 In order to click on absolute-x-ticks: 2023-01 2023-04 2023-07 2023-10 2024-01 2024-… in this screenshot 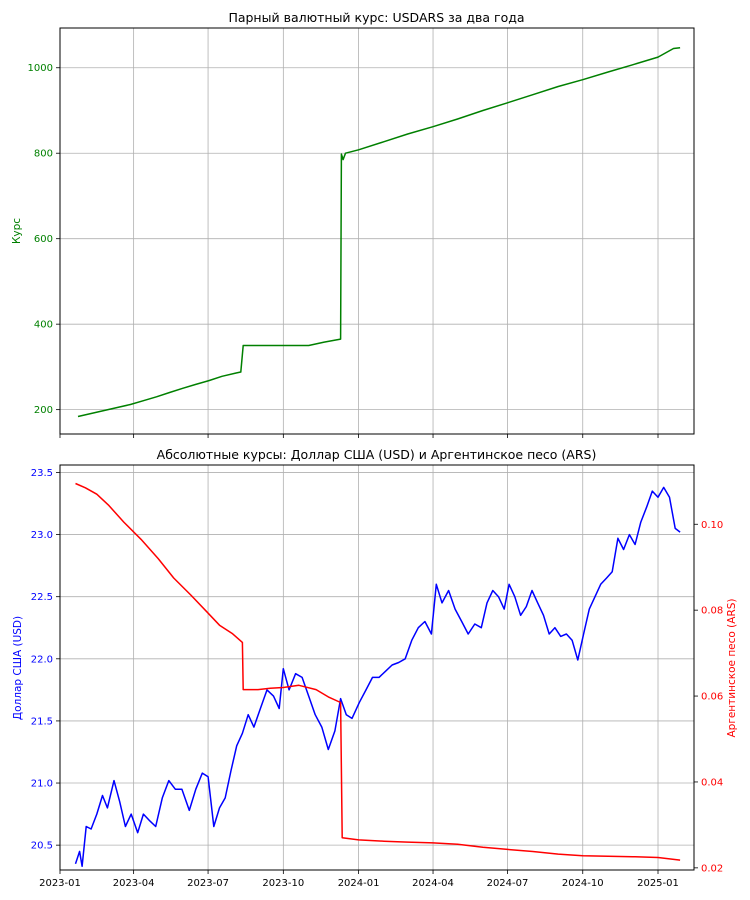, I will do `click(359, 879)`.